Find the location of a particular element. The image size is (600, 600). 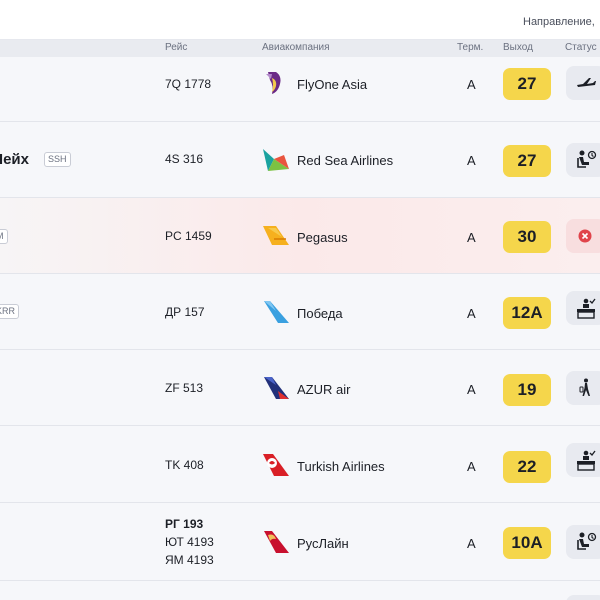

airline-name: РусЛайн is located at coordinates (323, 543).